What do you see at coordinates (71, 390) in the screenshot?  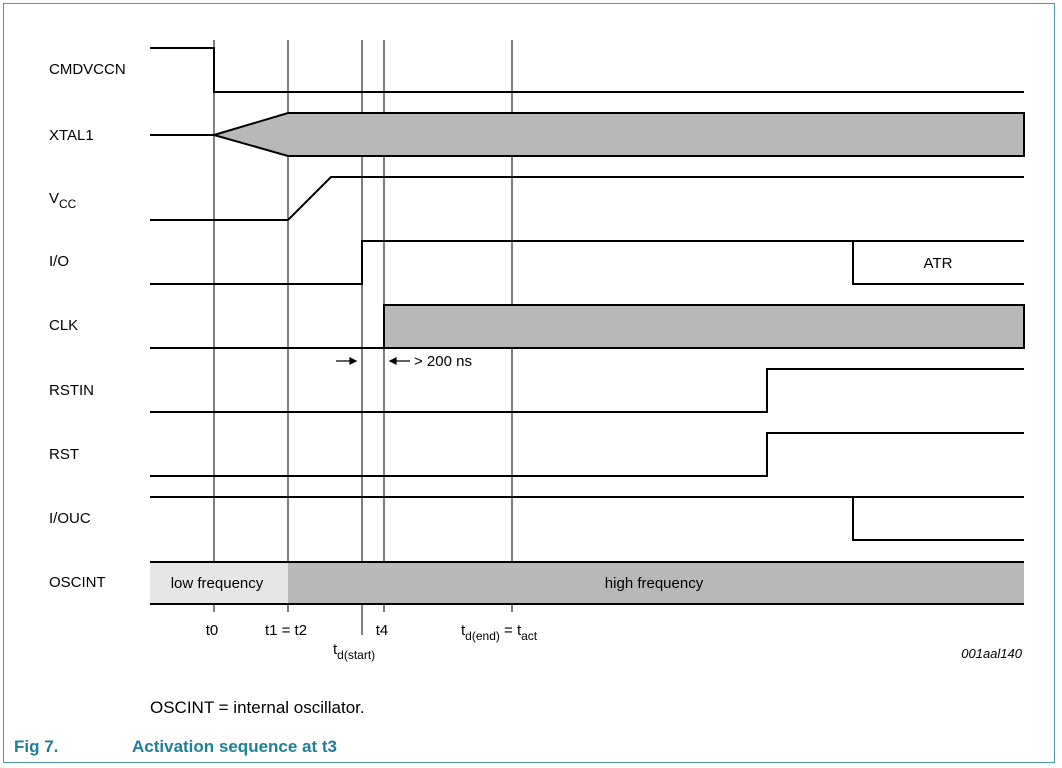 I see `label-rstin: RSTIN` at bounding box center [71, 390].